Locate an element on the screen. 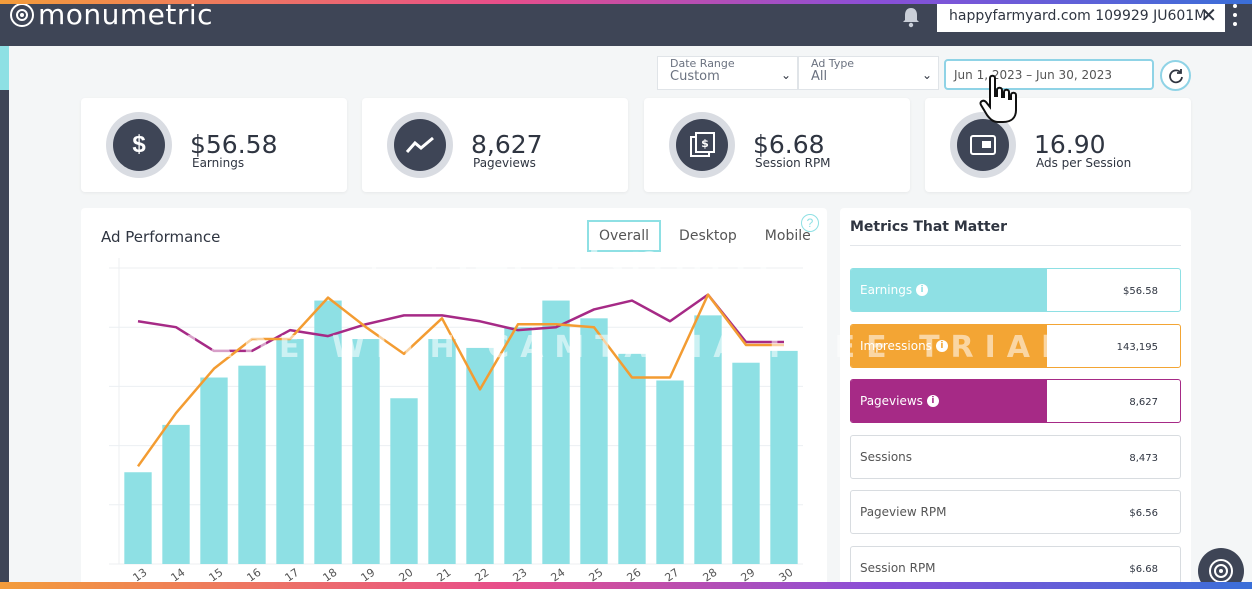 The image size is (1252, 589). metric-name: Pageview RPM is located at coordinates (903, 512).